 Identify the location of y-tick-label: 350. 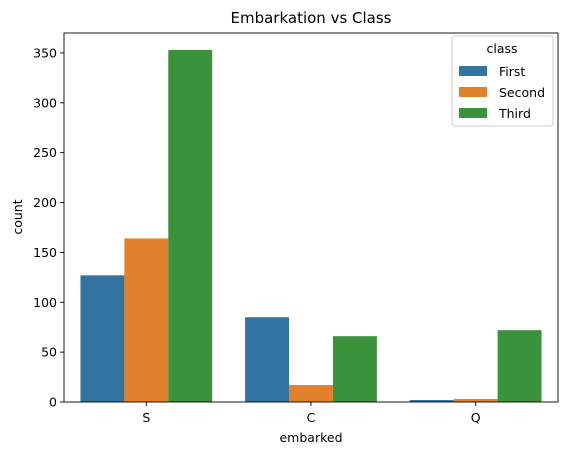
(45, 52).